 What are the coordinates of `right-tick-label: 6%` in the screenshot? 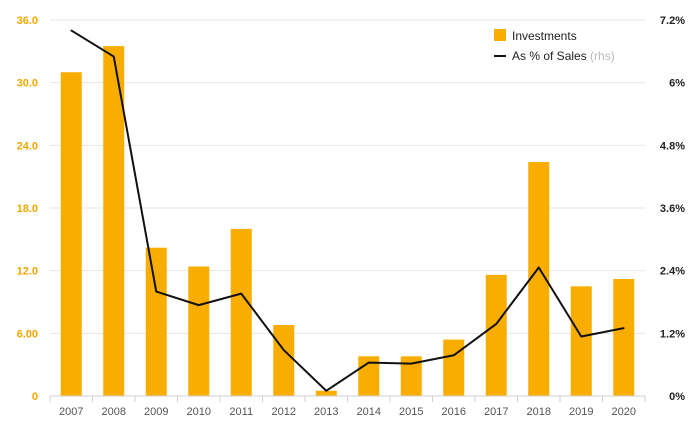 It's located at (677, 84).